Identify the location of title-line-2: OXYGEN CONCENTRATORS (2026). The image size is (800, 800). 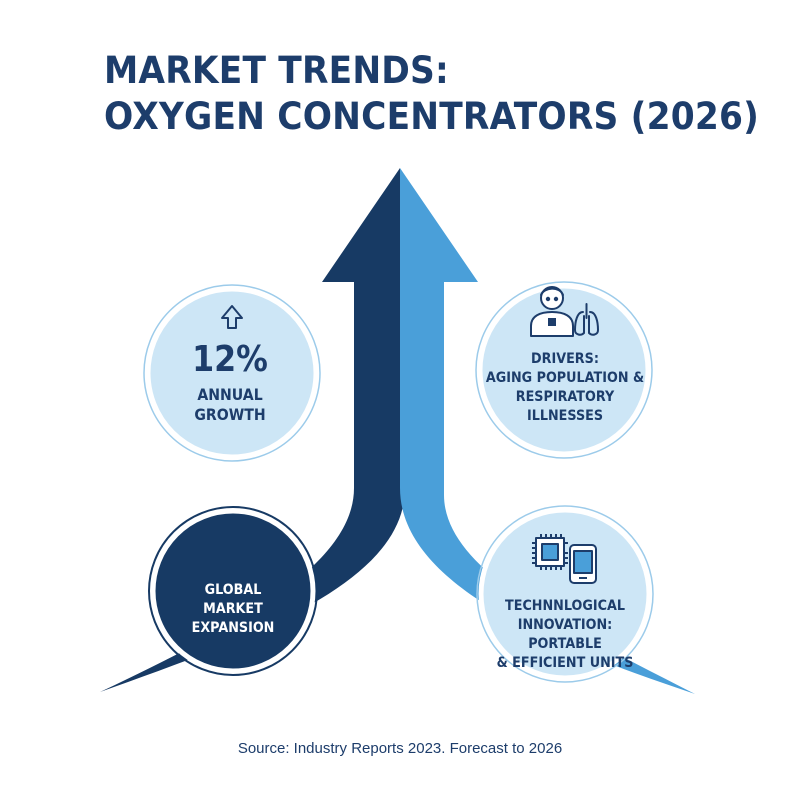
(432, 116).